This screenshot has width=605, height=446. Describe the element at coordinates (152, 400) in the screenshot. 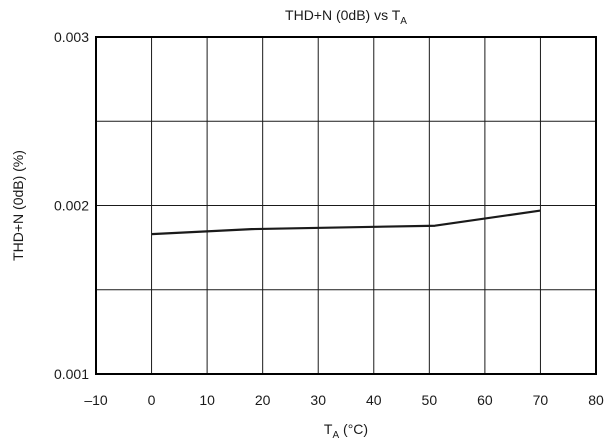

I see `x-tick-label: 0` at that location.